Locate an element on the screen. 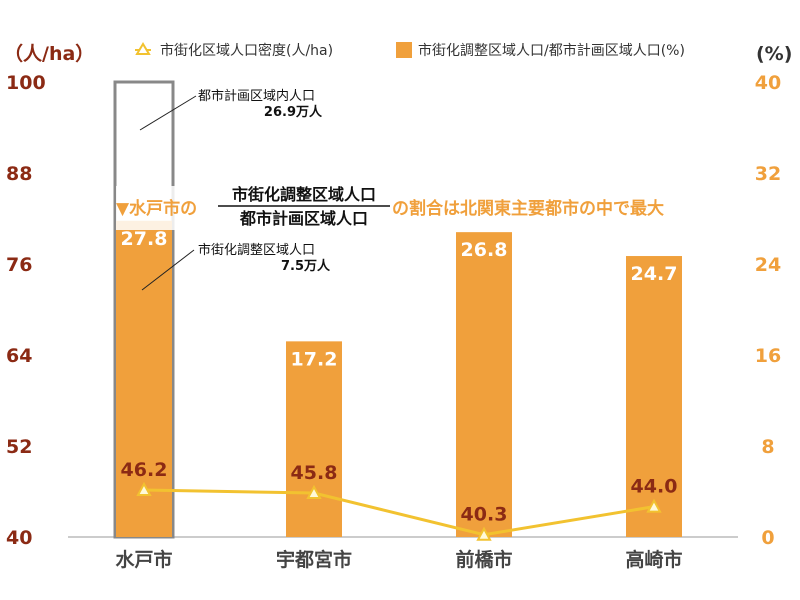  annotation-total: 都市計画区域内人口 26.9万人 is located at coordinates (231, 109).